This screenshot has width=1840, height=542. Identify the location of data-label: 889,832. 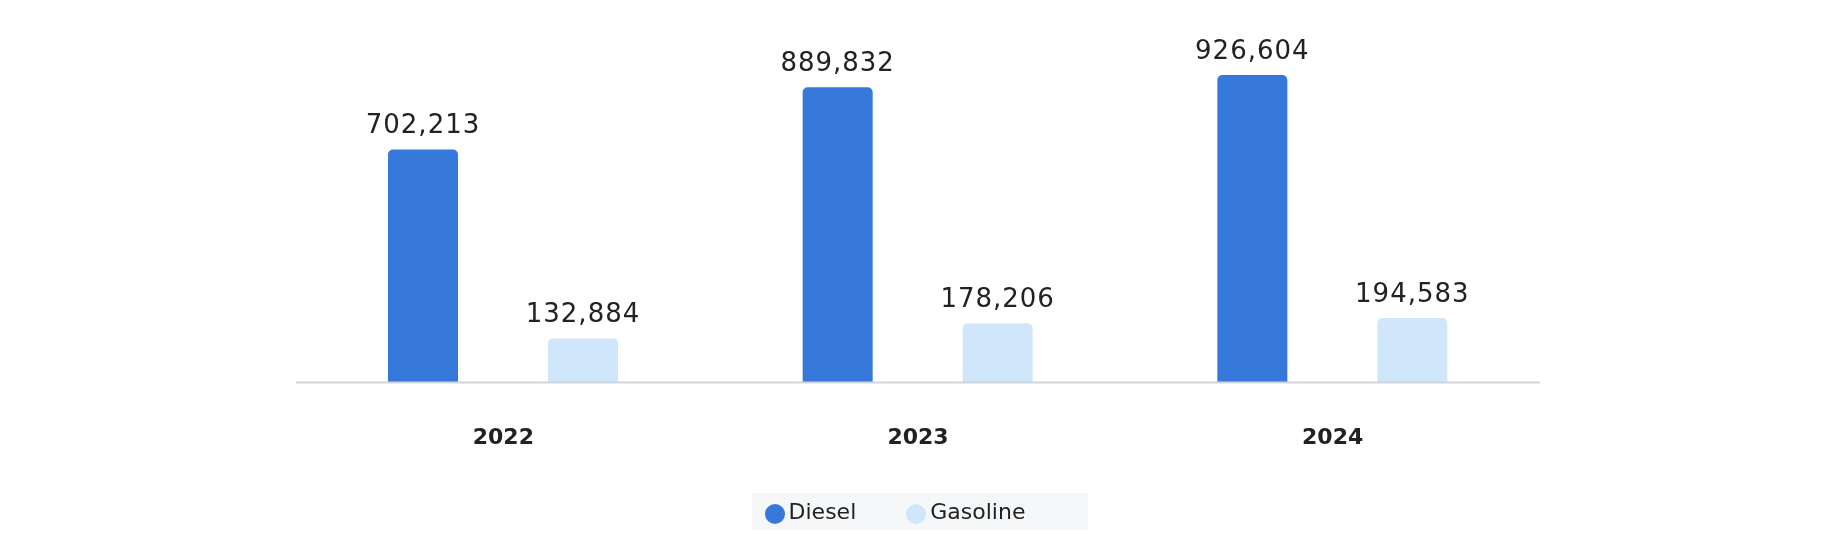
(837, 62).